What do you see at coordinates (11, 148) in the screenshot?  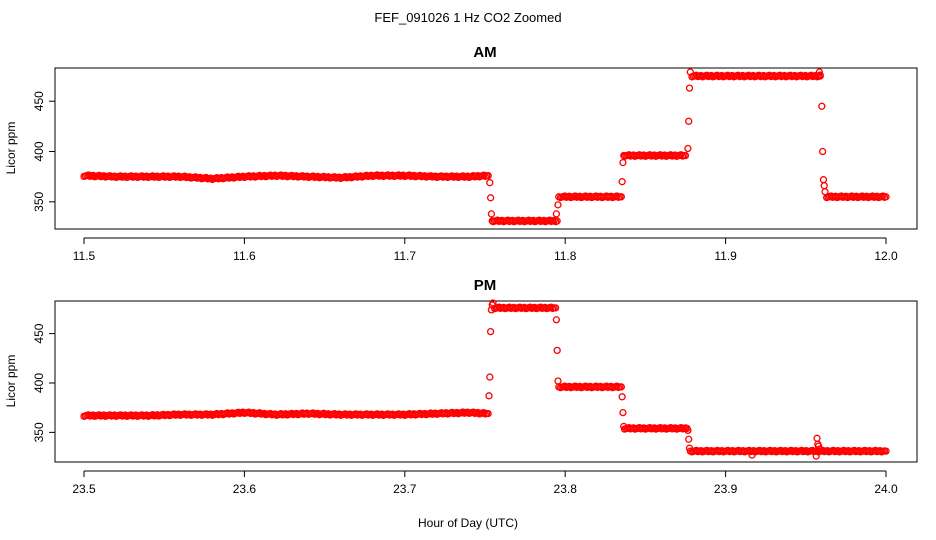 I see `am-y-axis-label: Licor ppm` at bounding box center [11, 148].